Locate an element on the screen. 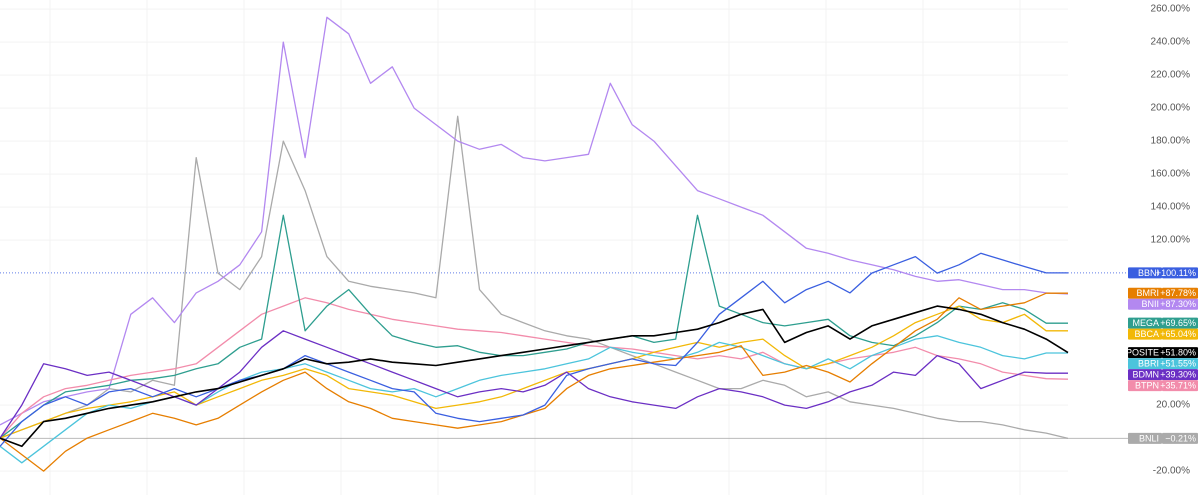 The width and height of the screenshot is (1200, 495). series-end-label: BDMN +39.30% is located at coordinates (1163, 375).